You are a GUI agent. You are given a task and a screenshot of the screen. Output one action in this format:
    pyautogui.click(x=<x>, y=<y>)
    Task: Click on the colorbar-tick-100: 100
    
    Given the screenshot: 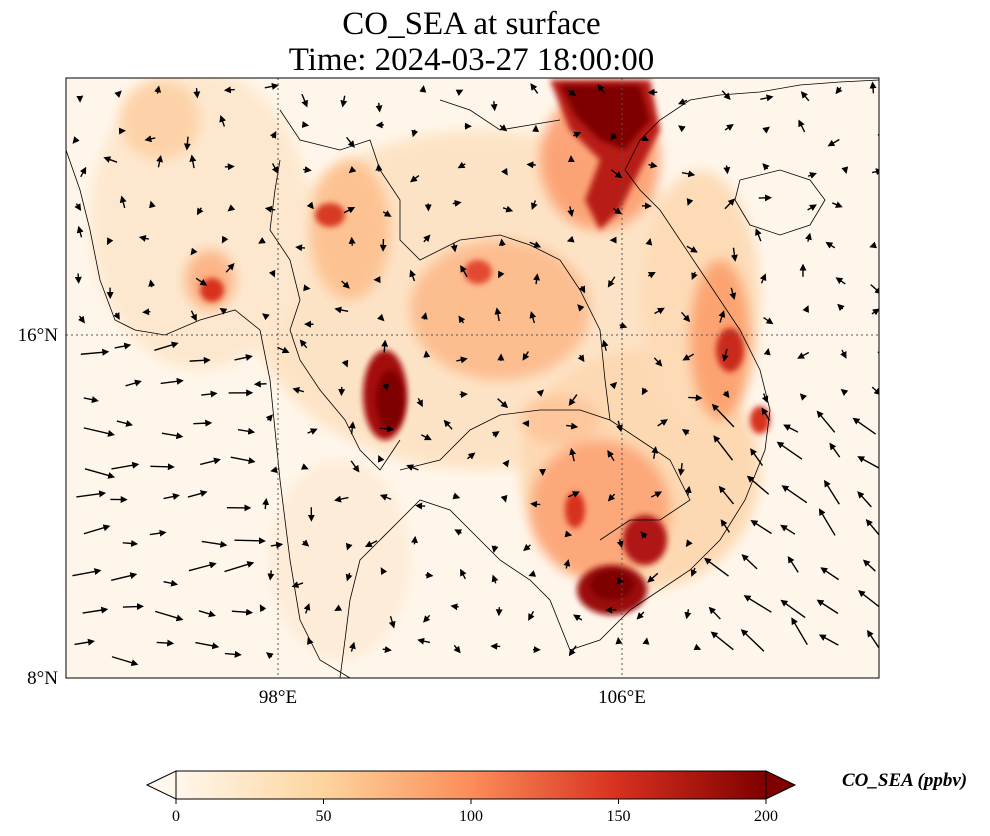 What is the action you would take?
    pyautogui.click(x=471, y=816)
    